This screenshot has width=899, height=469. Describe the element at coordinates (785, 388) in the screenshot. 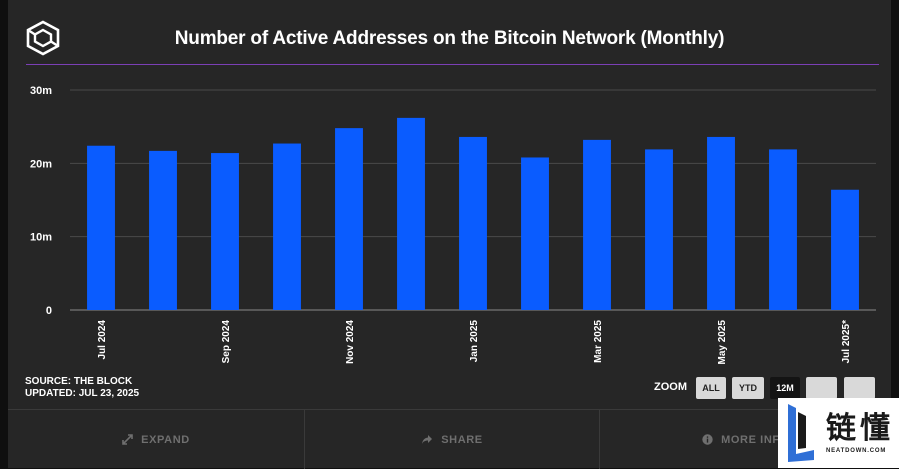

I see `zoom-12m-button: 12M` at that location.